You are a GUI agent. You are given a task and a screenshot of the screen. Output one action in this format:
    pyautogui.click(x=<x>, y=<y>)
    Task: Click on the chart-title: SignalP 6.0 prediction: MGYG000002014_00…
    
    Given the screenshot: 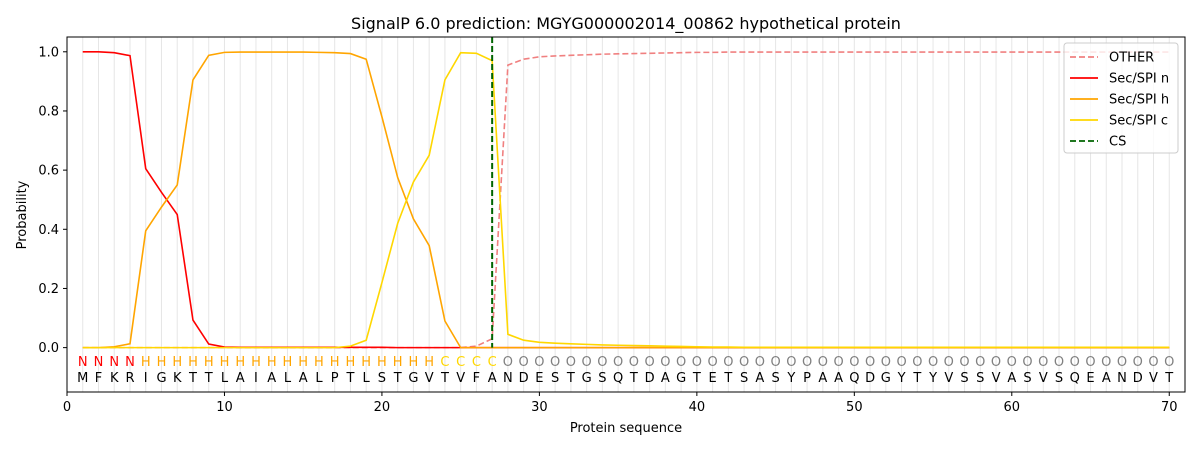 What is the action you would take?
    pyautogui.click(x=626, y=24)
    